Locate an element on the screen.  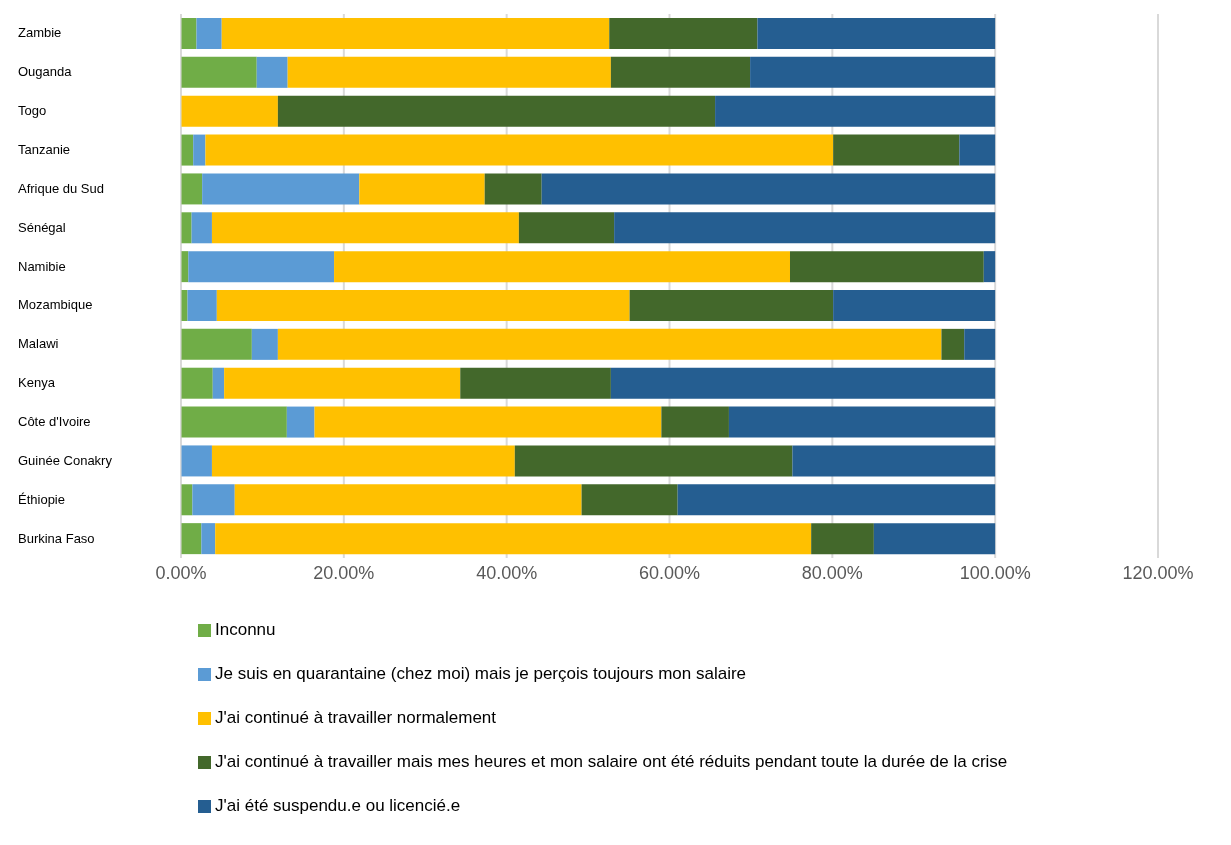
y-tick-label: Mozambique is located at coordinates (55, 305).